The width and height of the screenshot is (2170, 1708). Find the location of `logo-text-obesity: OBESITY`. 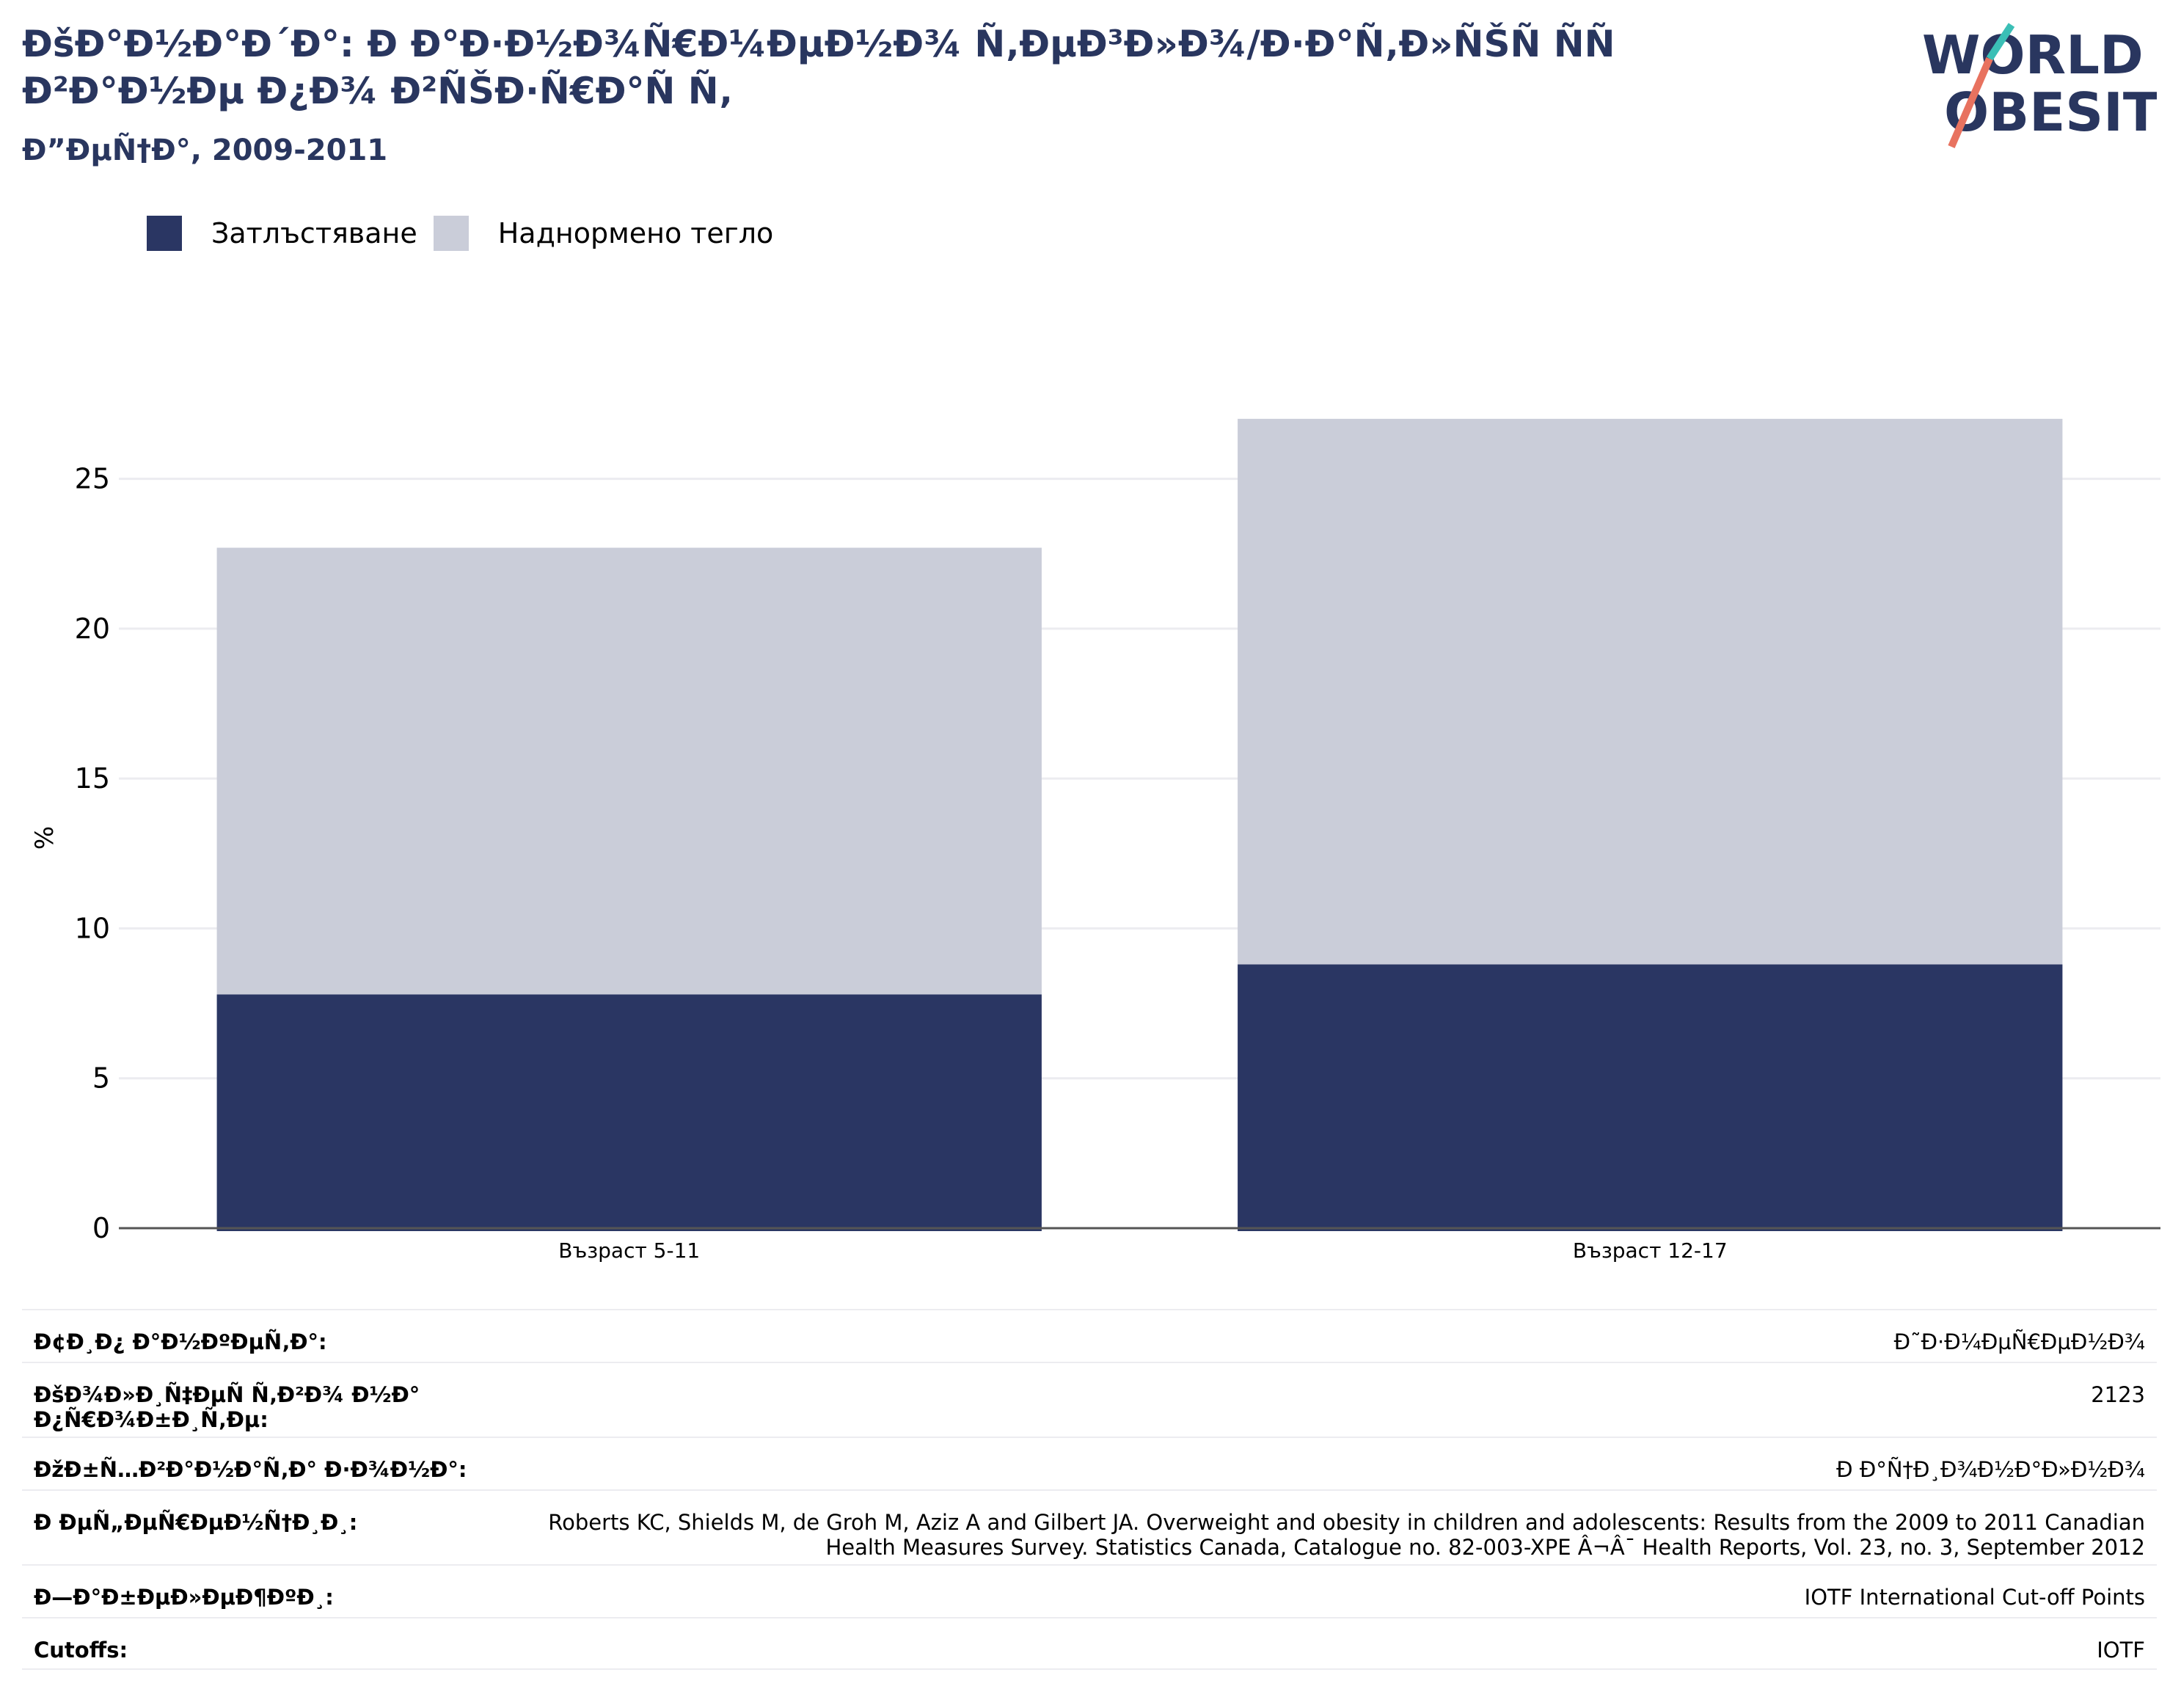

logo-text-obesity: OBESITY is located at coordinates (2050, 112).